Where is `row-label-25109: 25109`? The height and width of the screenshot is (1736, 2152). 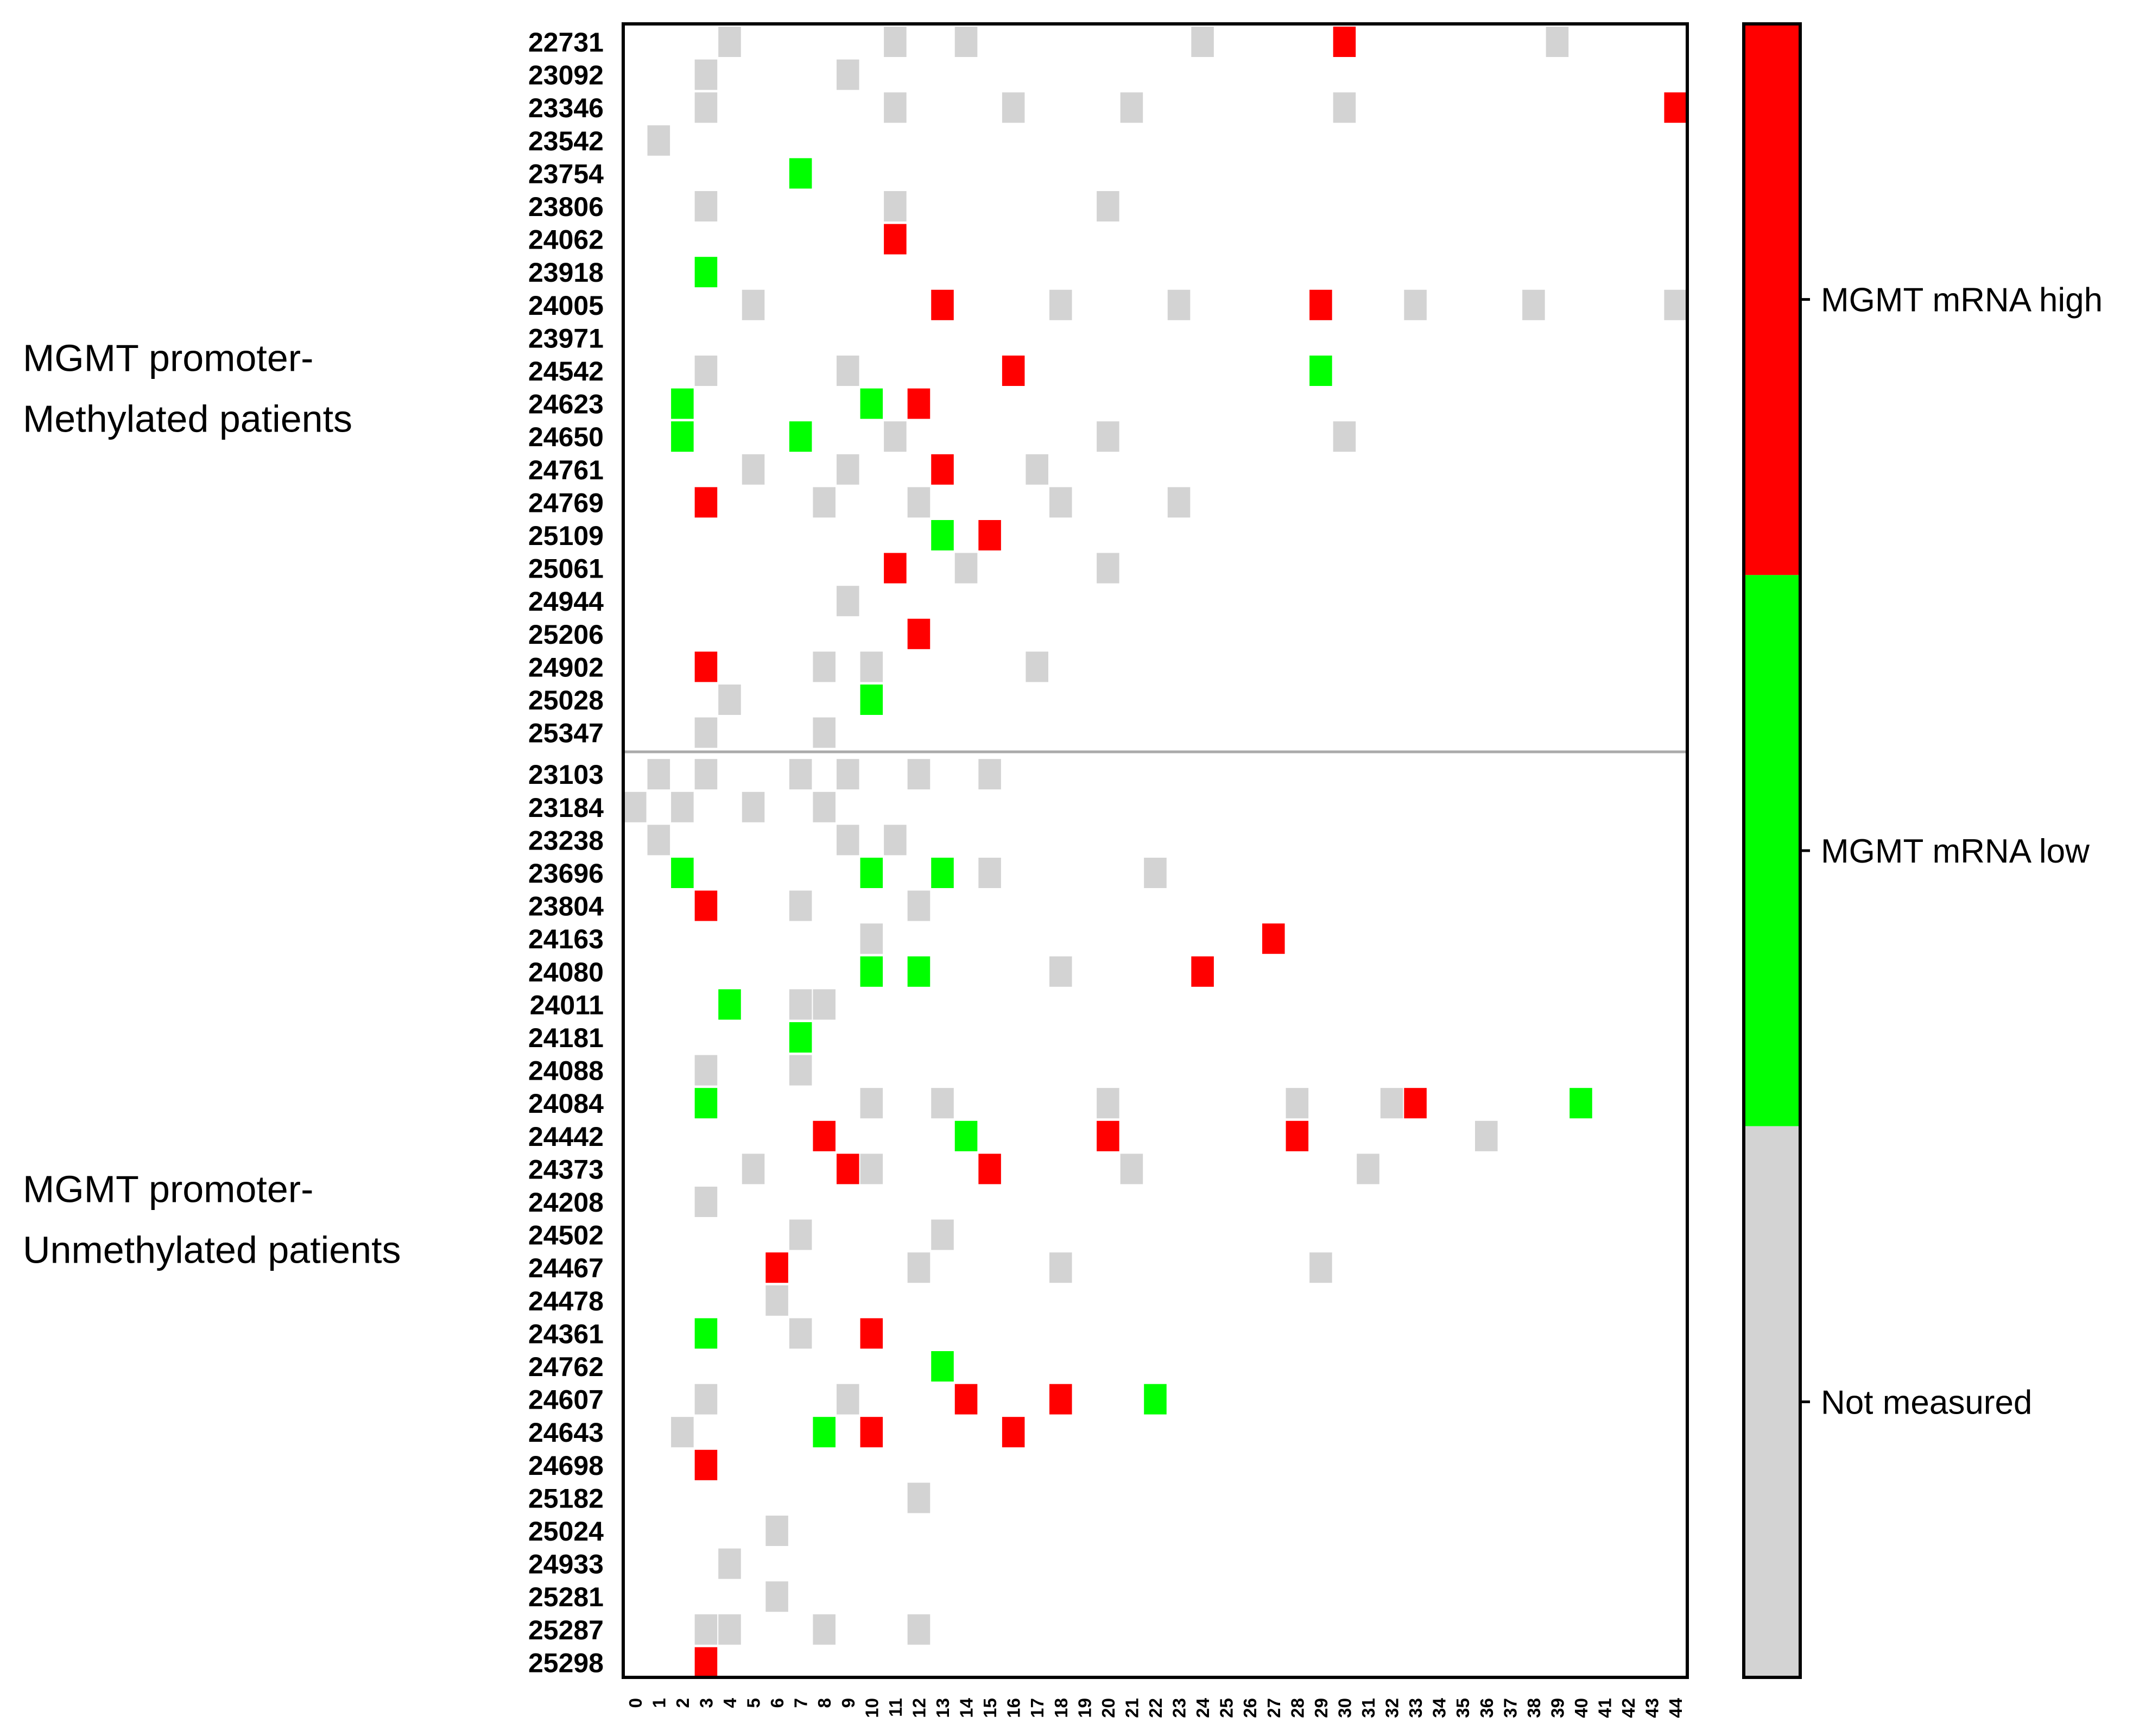 row-label-25109: 25109 is located at coordinates (566, 536).